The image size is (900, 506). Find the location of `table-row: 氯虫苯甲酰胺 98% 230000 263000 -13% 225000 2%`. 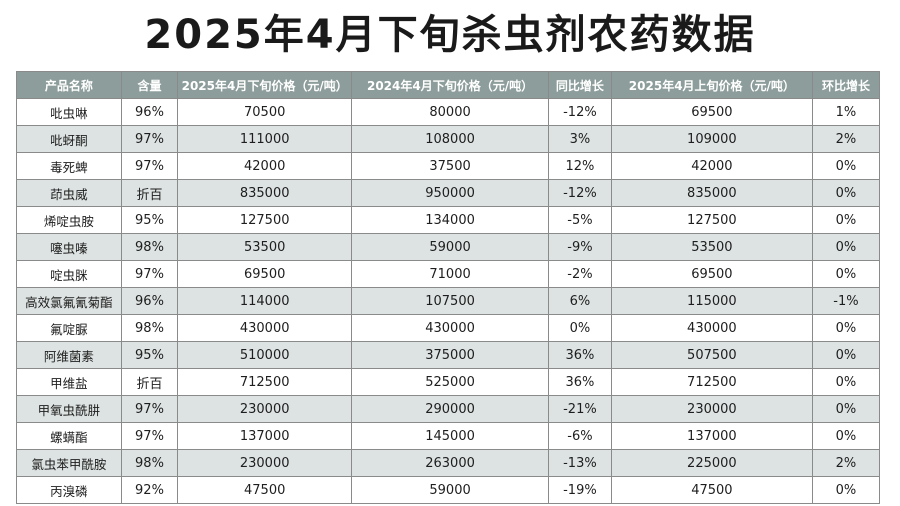

table-row: 氯虫苯甲酰胺 98% 230000 263000 -13% 225000 2% is located at coordinates (448, 463).